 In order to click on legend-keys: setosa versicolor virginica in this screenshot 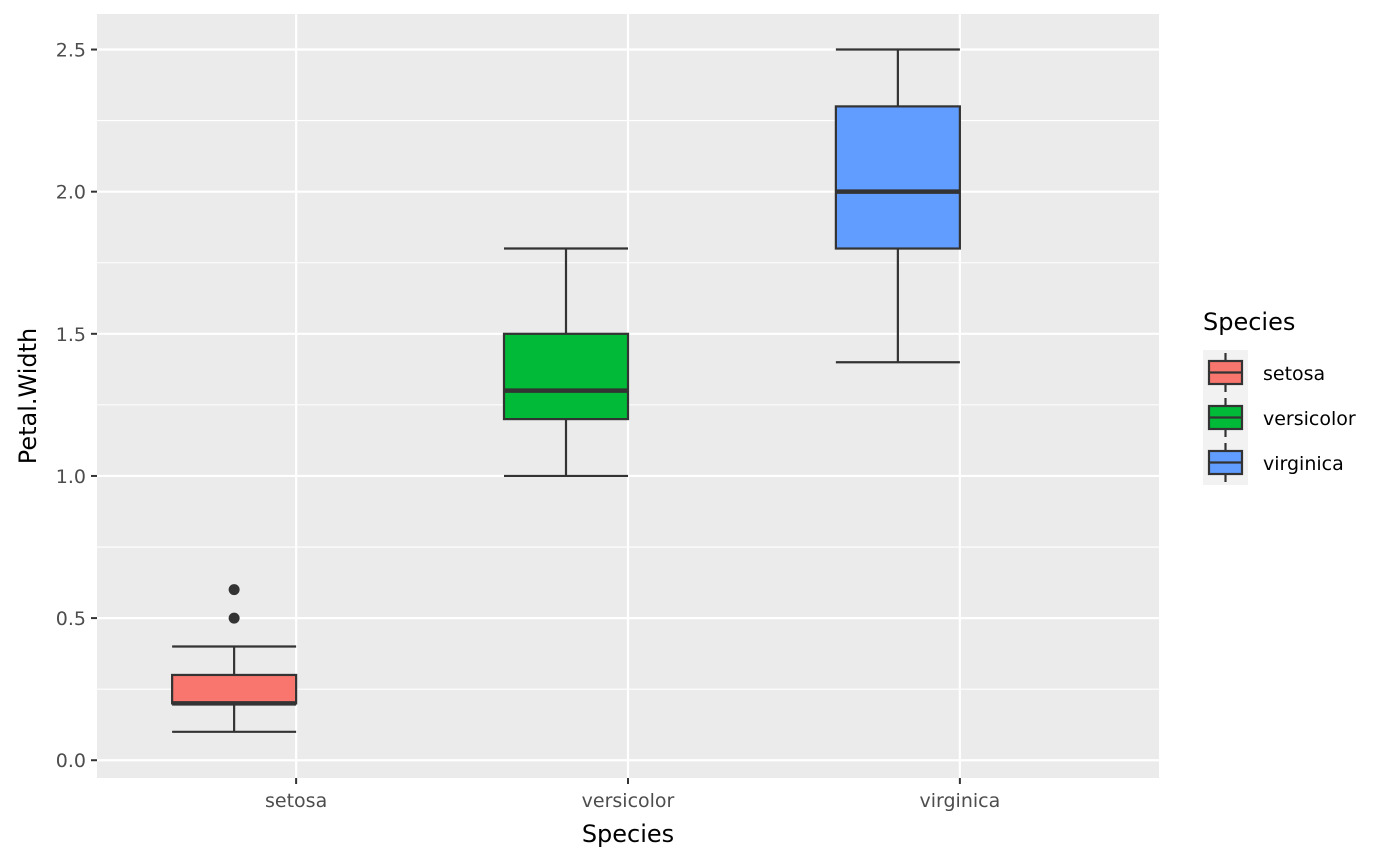, I will do `click(1279, 417)`.